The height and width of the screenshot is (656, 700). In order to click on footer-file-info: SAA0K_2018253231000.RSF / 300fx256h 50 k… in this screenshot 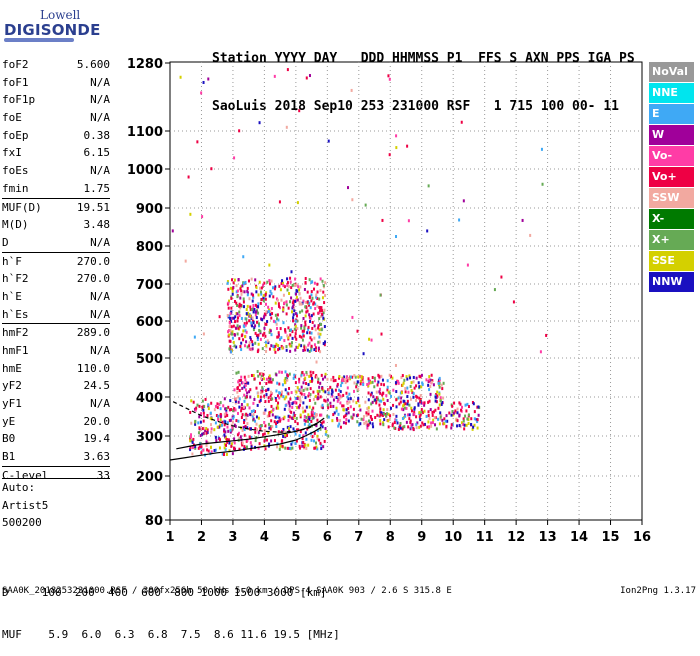, I will do `click(227, 591)`.